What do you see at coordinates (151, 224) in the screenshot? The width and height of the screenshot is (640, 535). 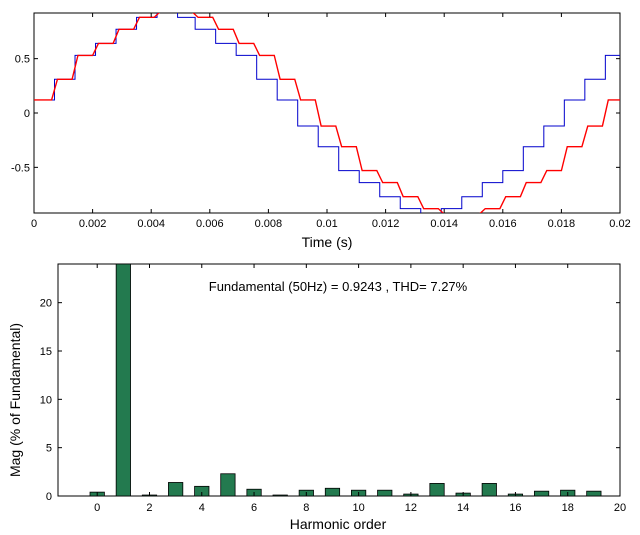 I see `waveform-x-tick-label: 0.004` at bounding box center [151, 224].